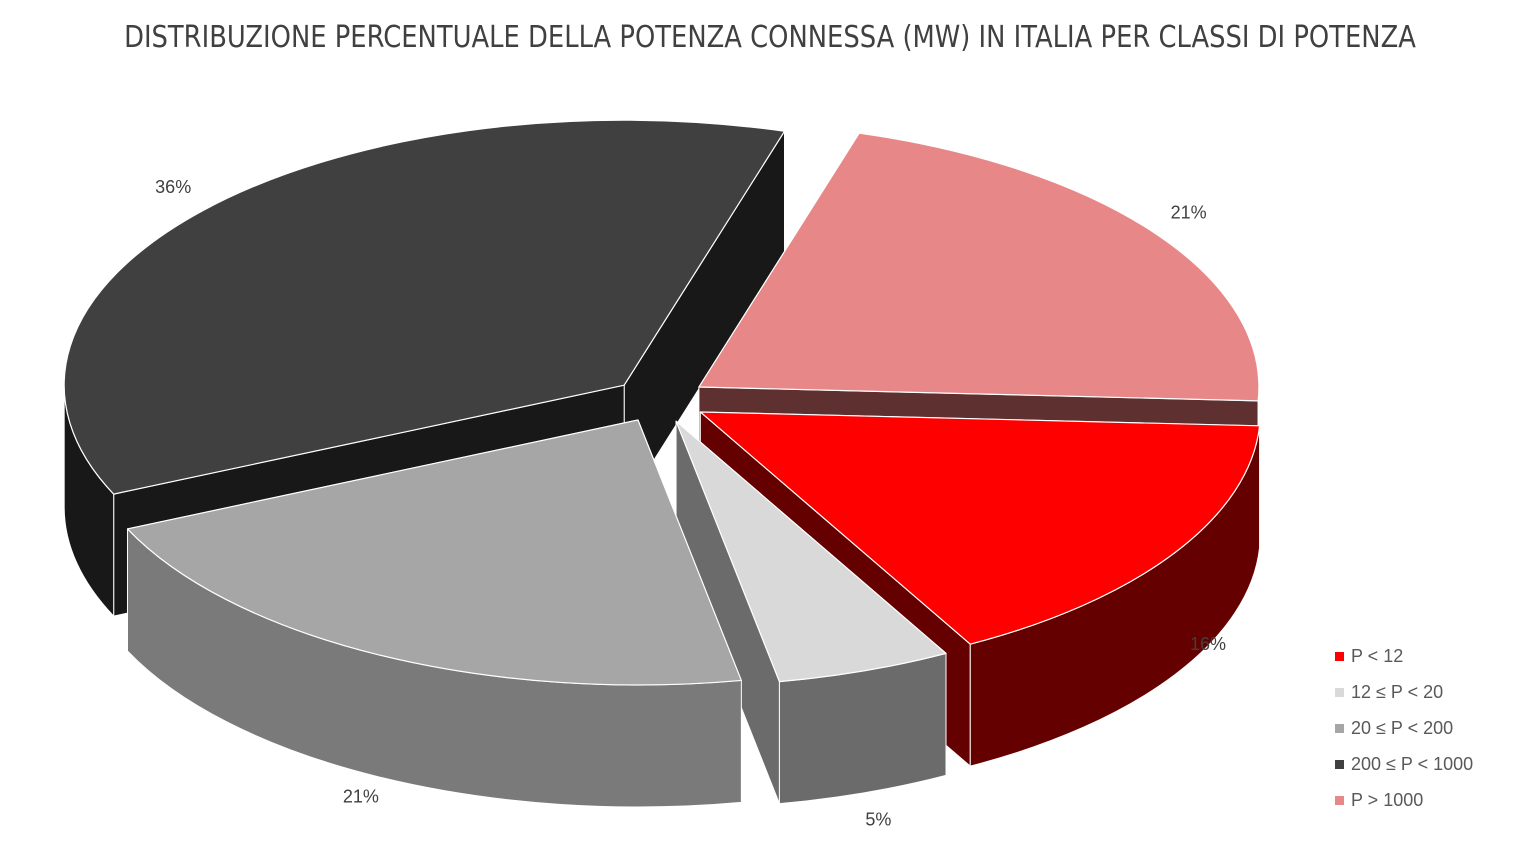 The image size is (1540, 866). I want to click on legend-item-12-p-20: 12 ≤ P < 20, so click(1435, 692).